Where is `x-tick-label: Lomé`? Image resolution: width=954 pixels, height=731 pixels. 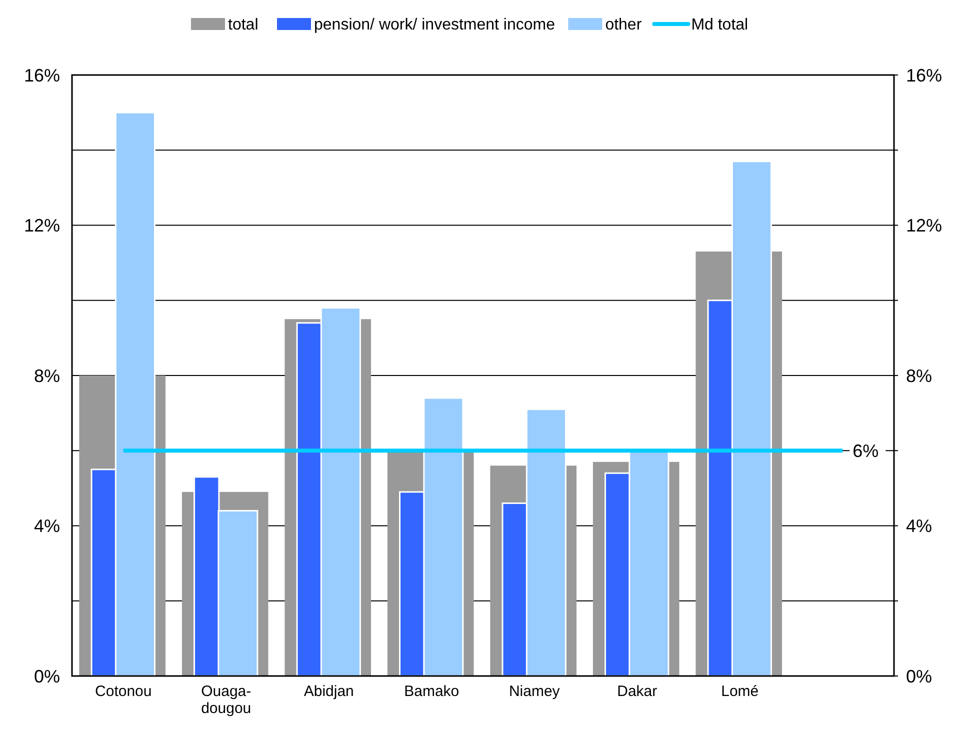 x-tick-label: Lomé is located at coordinates (740, 691).